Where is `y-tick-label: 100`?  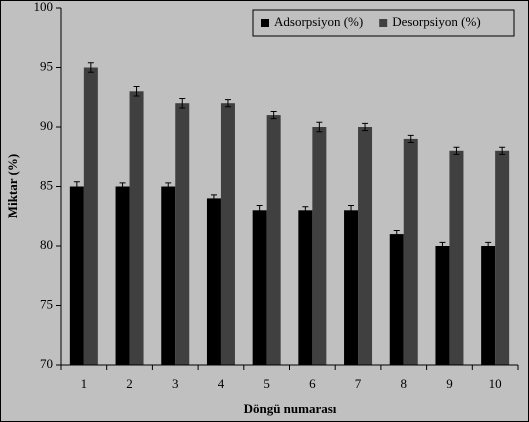
y-tick-label: 100 is located at coordinates (44, 7).